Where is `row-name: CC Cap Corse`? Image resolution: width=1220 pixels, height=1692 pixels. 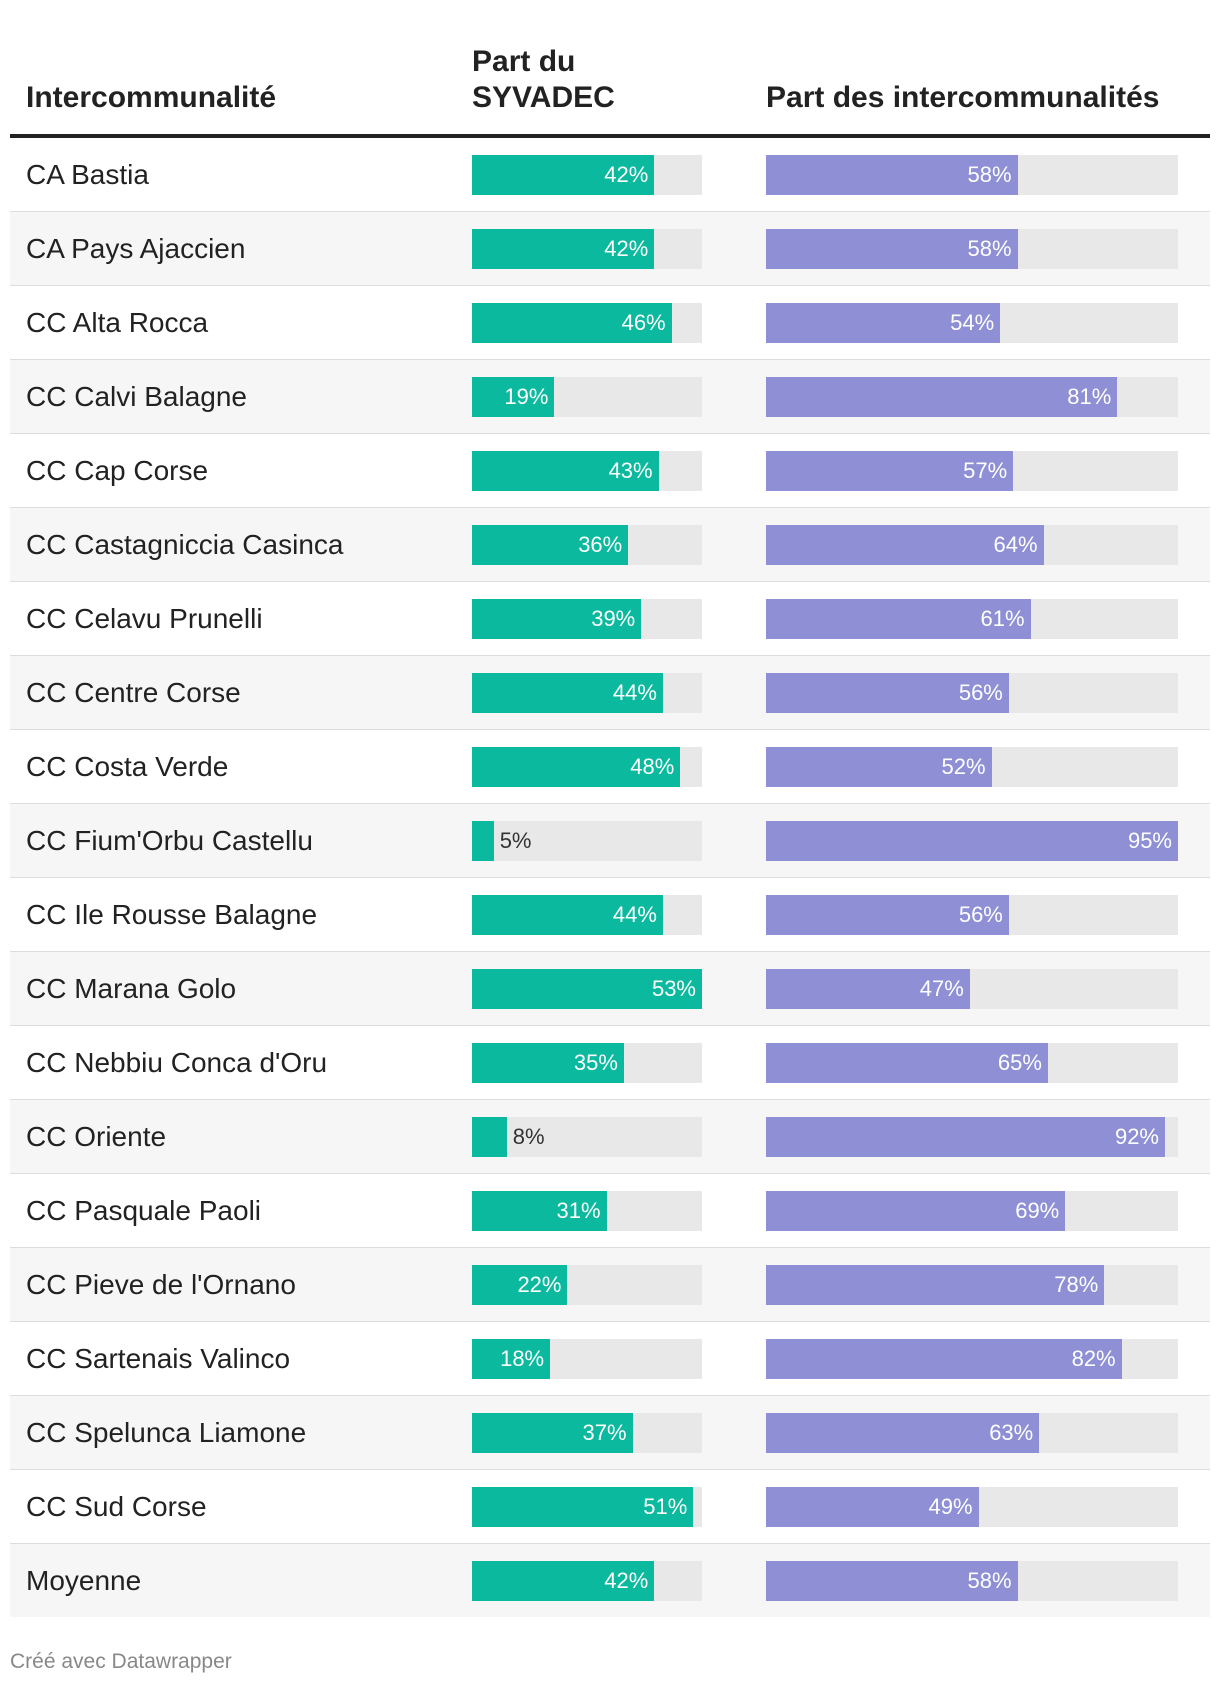
row-name: CC Cap Corse is located at coordinates (117, 470).